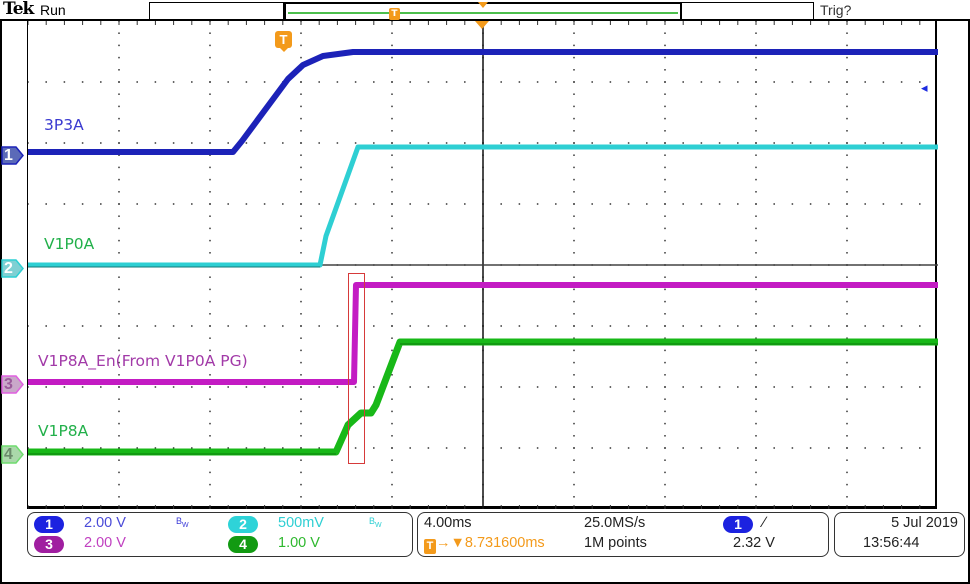  What do you see at coordinates (143, 361) in the screenshot?
I see `trace-label-ch3: V1P8A_En(From V1P0A PG)` at bounding box center [143, 361].